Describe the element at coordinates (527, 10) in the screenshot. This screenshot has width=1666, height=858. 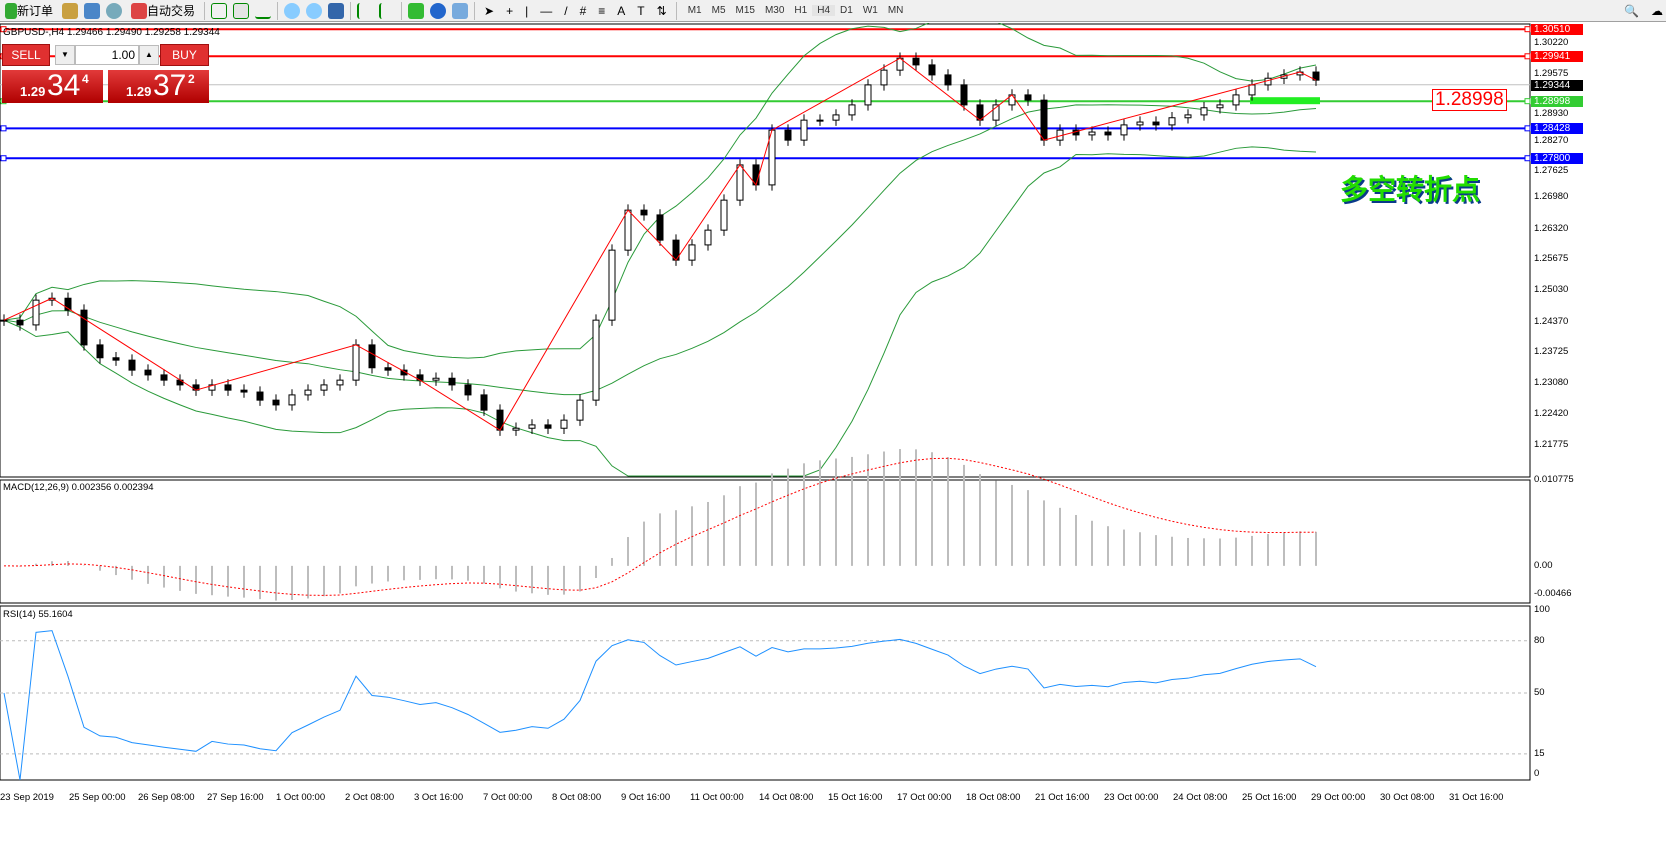
I see `vertical-line-icon: |` at that location.